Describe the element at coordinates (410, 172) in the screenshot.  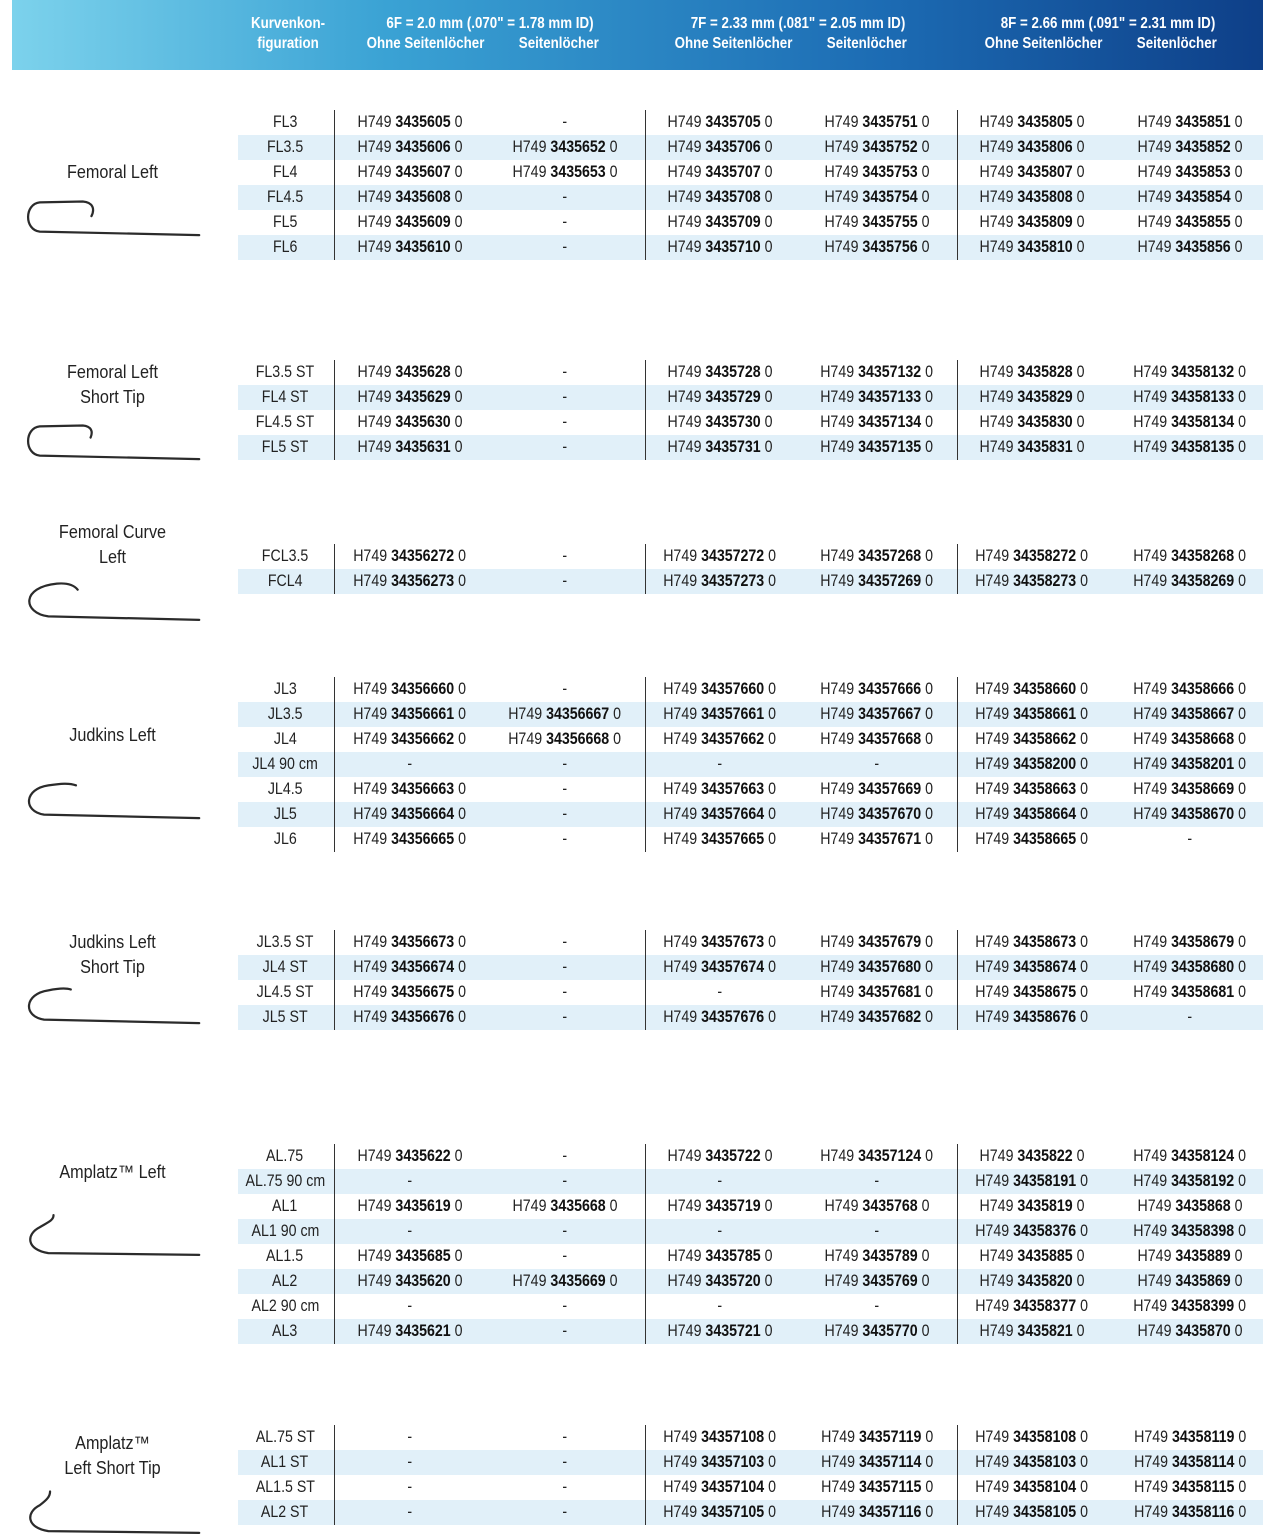
I see `part-number-cell: H749 3435607 0` at that location.